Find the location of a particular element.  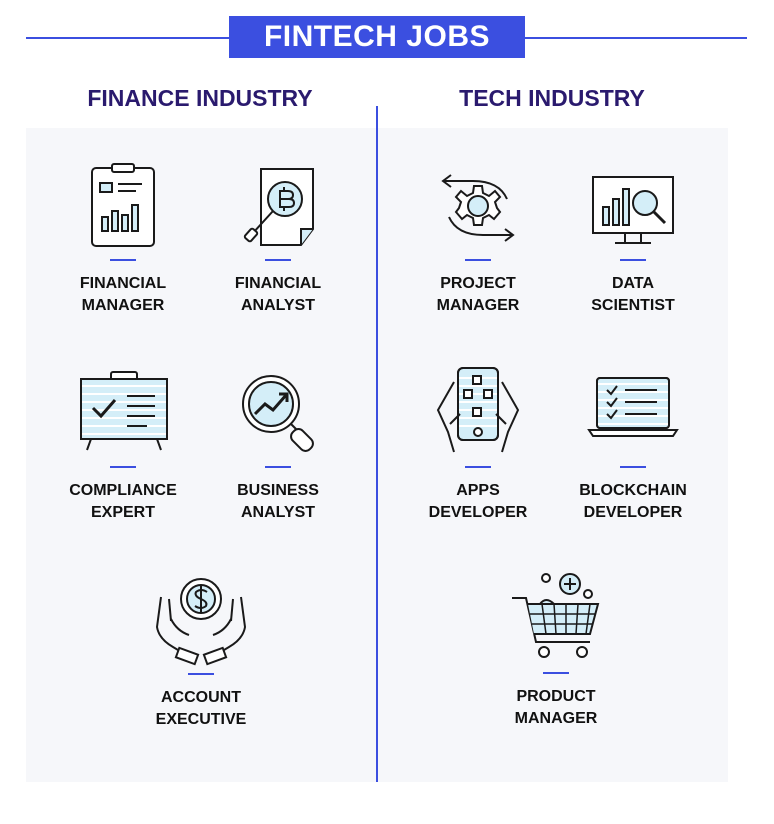

finance-section-title: FINANCE INDUSTRY is located at coordinates (200, 98).